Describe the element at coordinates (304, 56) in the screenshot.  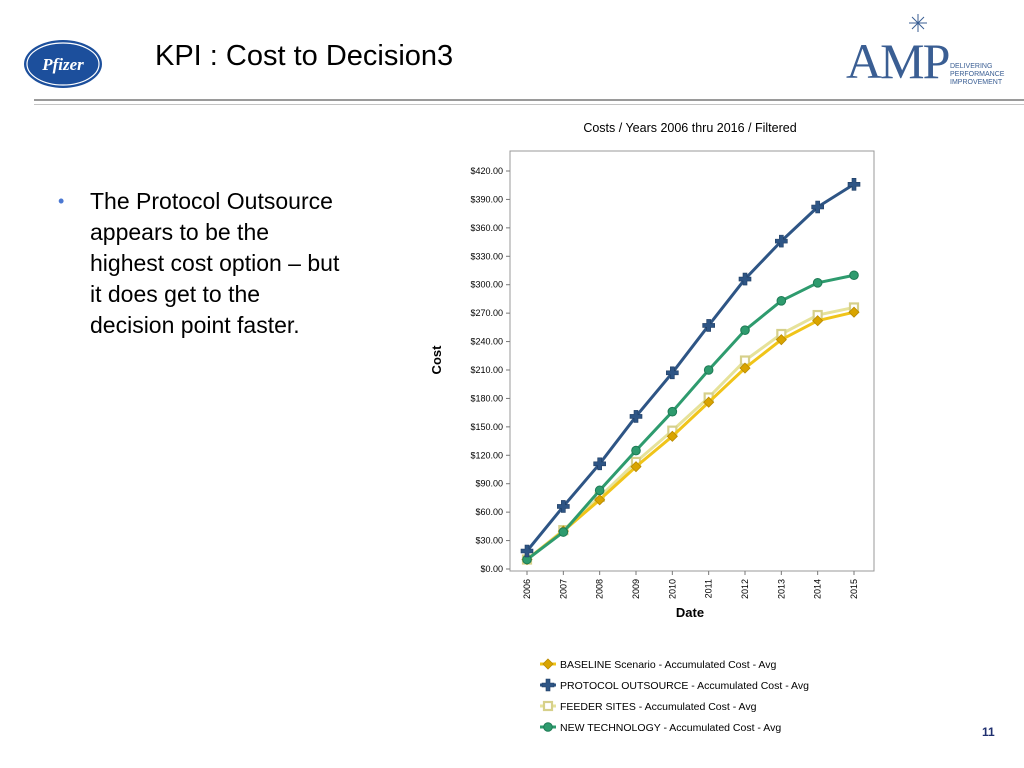
I see `slide-title: KPI : Cost to Decision3` at that location.